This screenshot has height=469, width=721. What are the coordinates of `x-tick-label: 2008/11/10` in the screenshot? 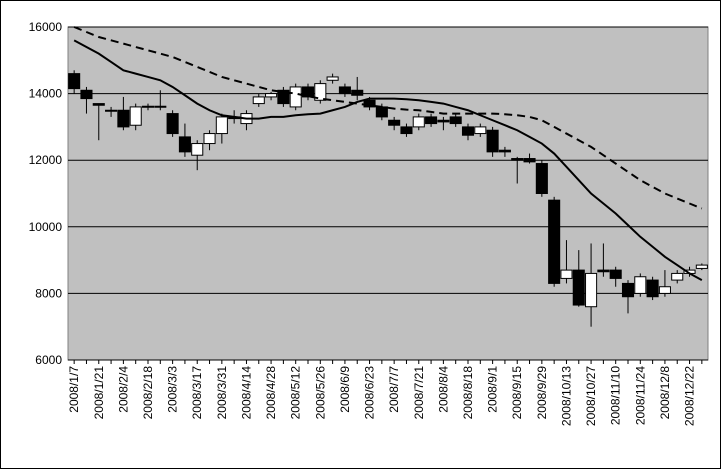 It's located at (616, 395).